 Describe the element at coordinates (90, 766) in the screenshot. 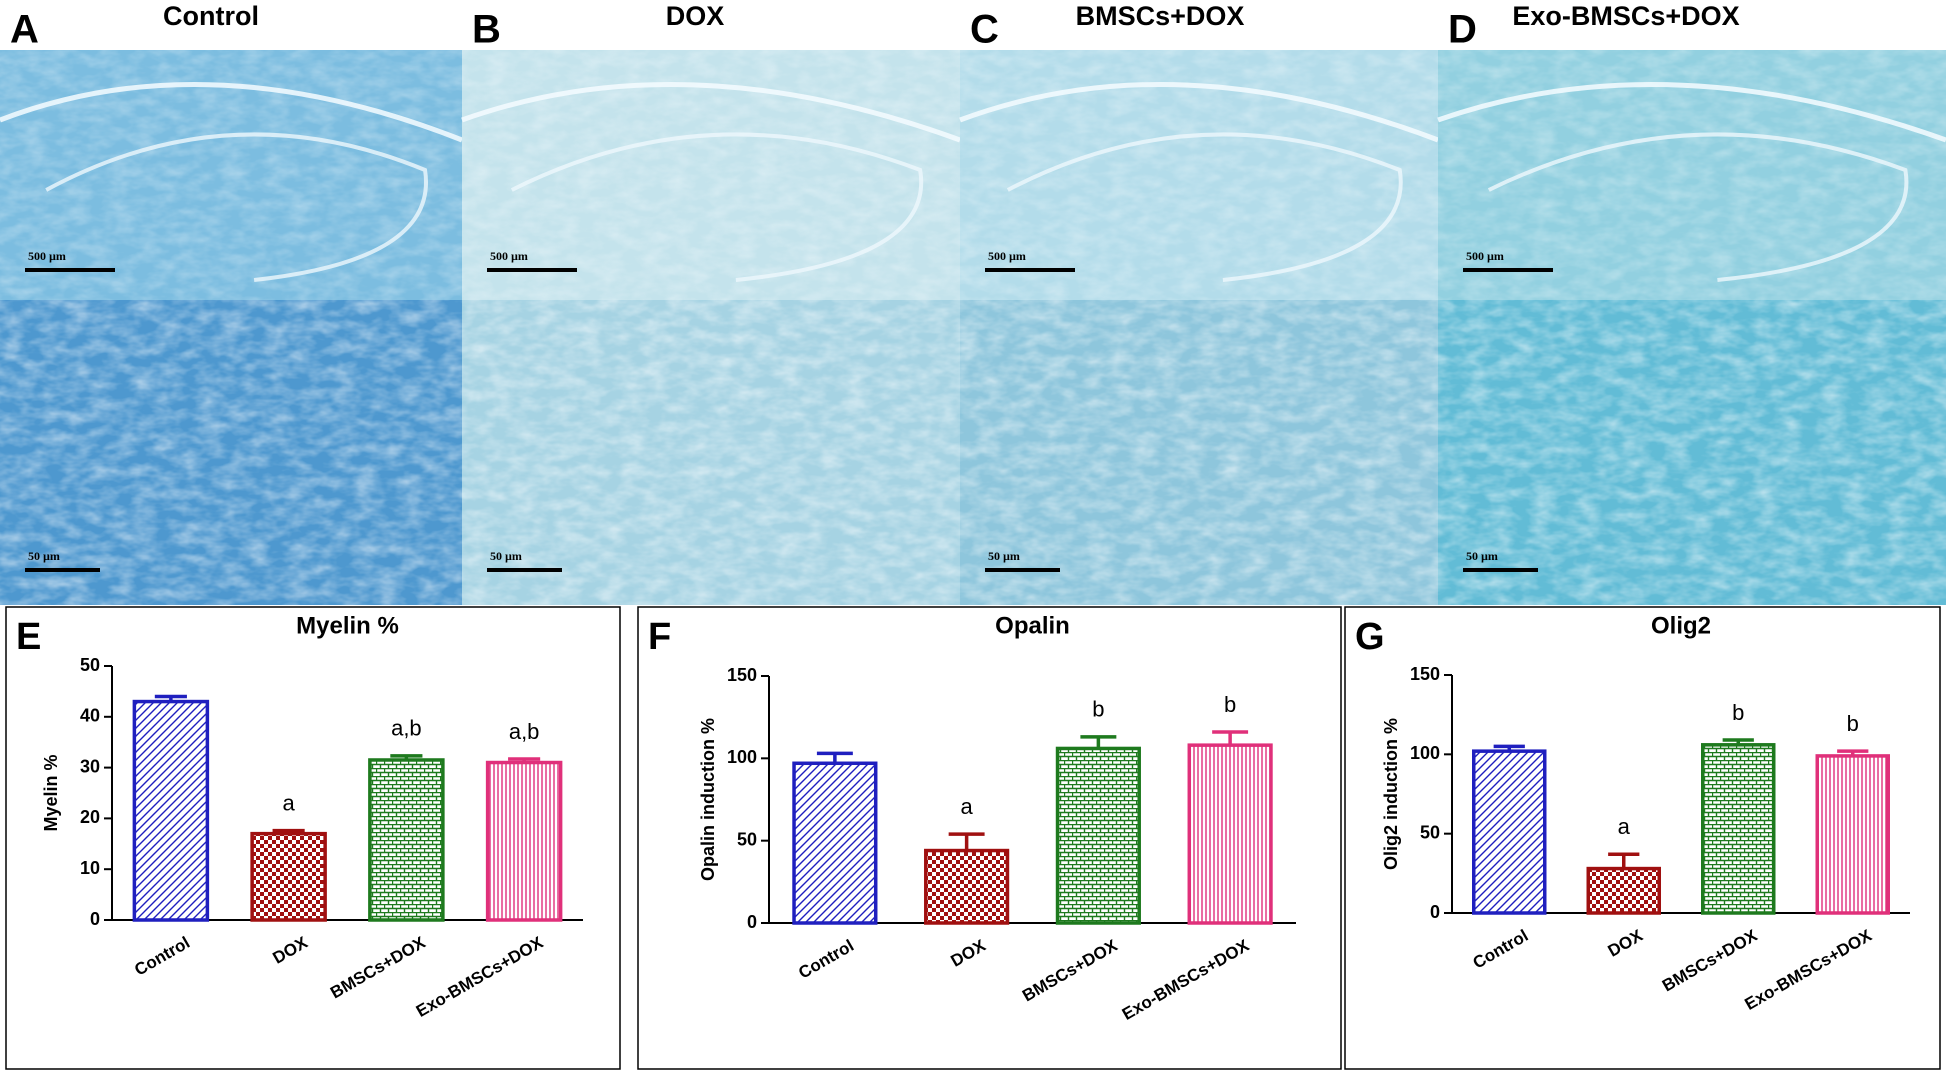

I see `y-tick-label: 30` at that location.